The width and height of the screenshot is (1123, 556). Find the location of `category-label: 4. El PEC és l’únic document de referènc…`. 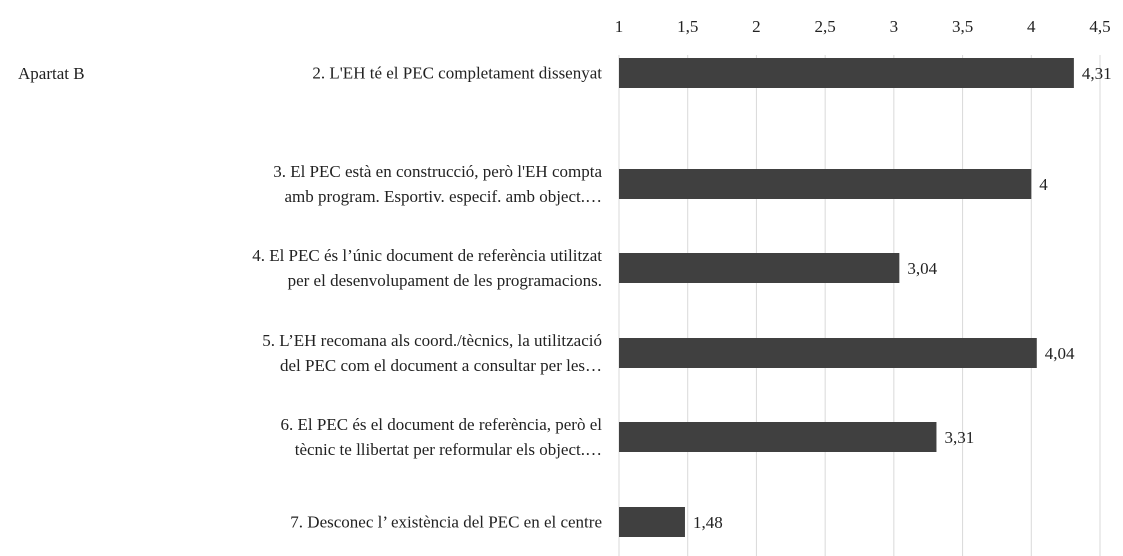

category-label: 4. El PEC és l’únic document de referènc… is located at coordinates (427, 268).